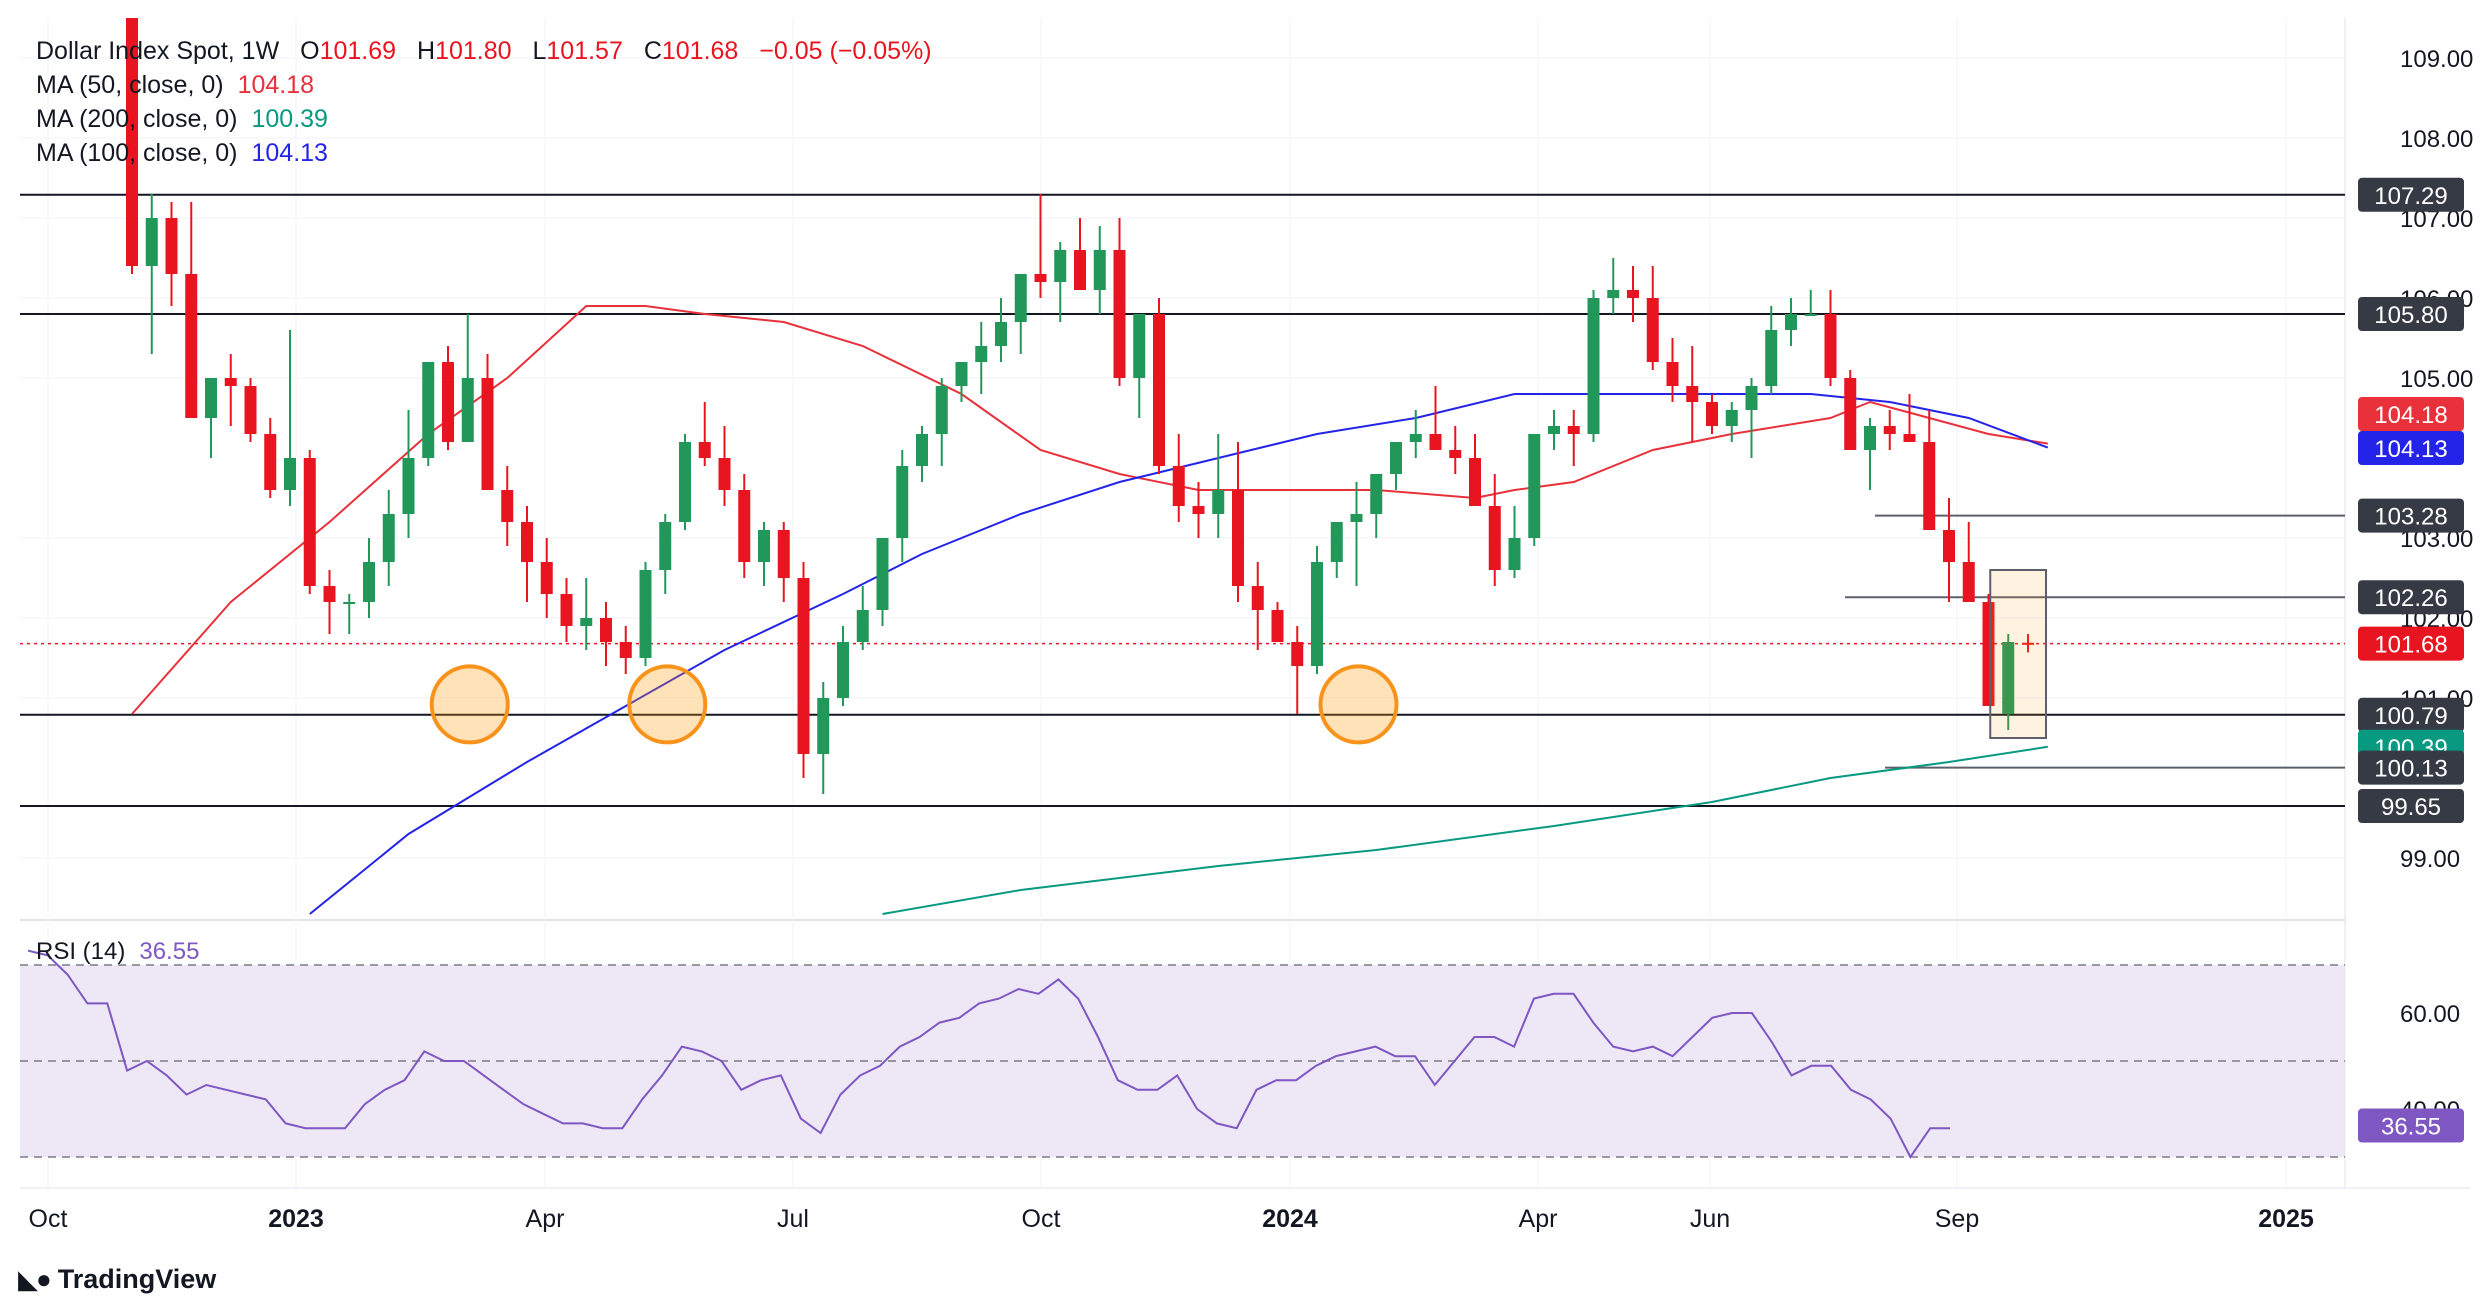  I want to click on brand-name: TradingView, so click(137, 1279).